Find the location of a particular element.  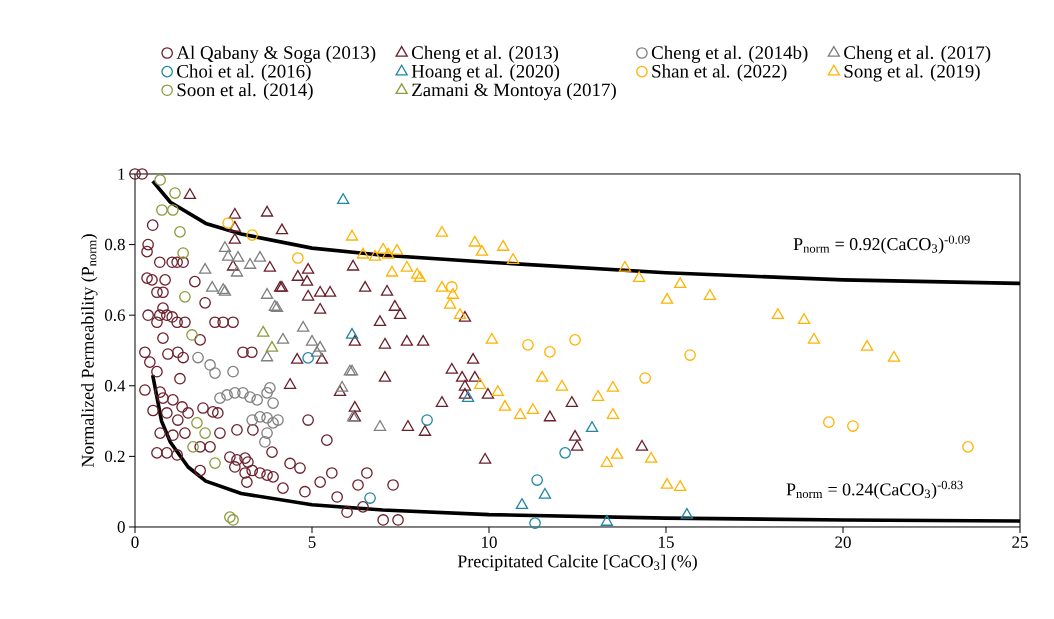

y-tick-label: 0.2 is located at coordinates (114, 456).